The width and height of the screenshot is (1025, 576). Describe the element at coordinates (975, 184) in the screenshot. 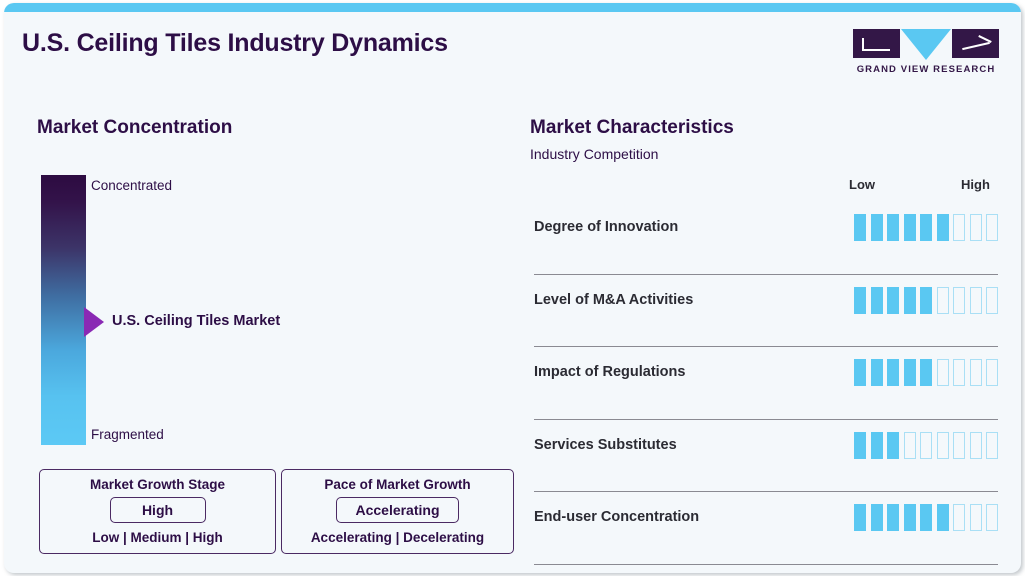

I see `scale-high-label: High` at that location.